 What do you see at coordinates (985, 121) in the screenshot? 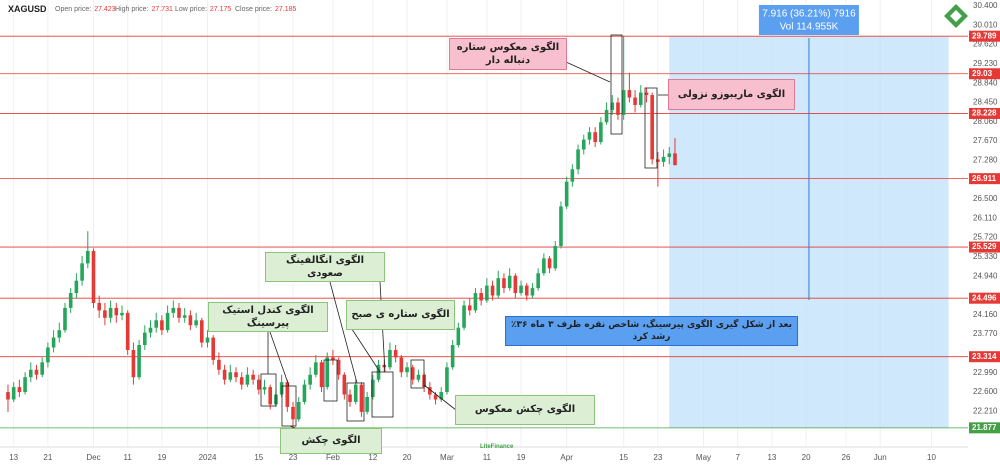
I see `y-tick-label: 28.060` at bounding box center [985, 121].